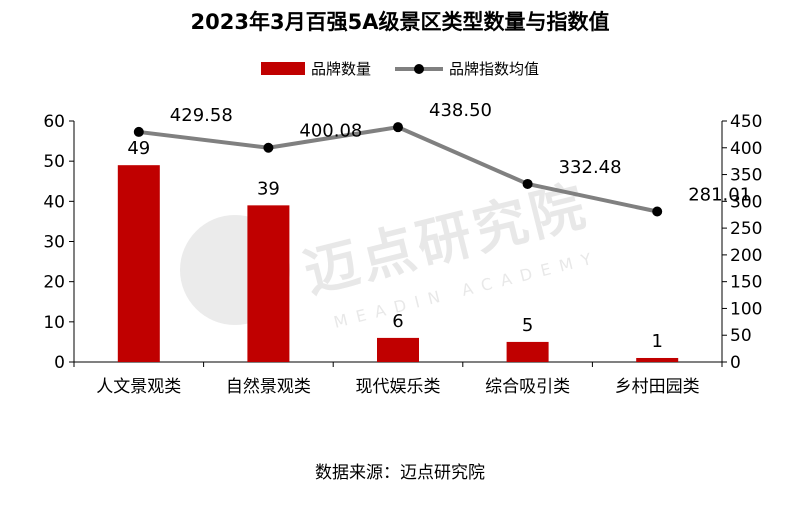 The image size is (800, 513). Describe the element at coordinates (268, 188) in the screenshot. I see `bar-data-label: 39` at that location.